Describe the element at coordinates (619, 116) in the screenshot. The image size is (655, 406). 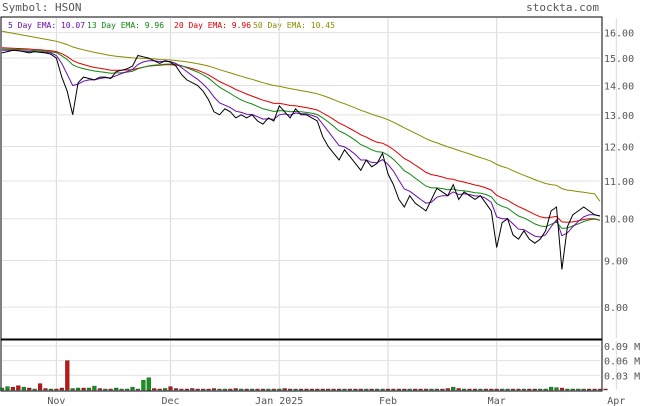
I see `y-tick-label: 13.00` at that location.